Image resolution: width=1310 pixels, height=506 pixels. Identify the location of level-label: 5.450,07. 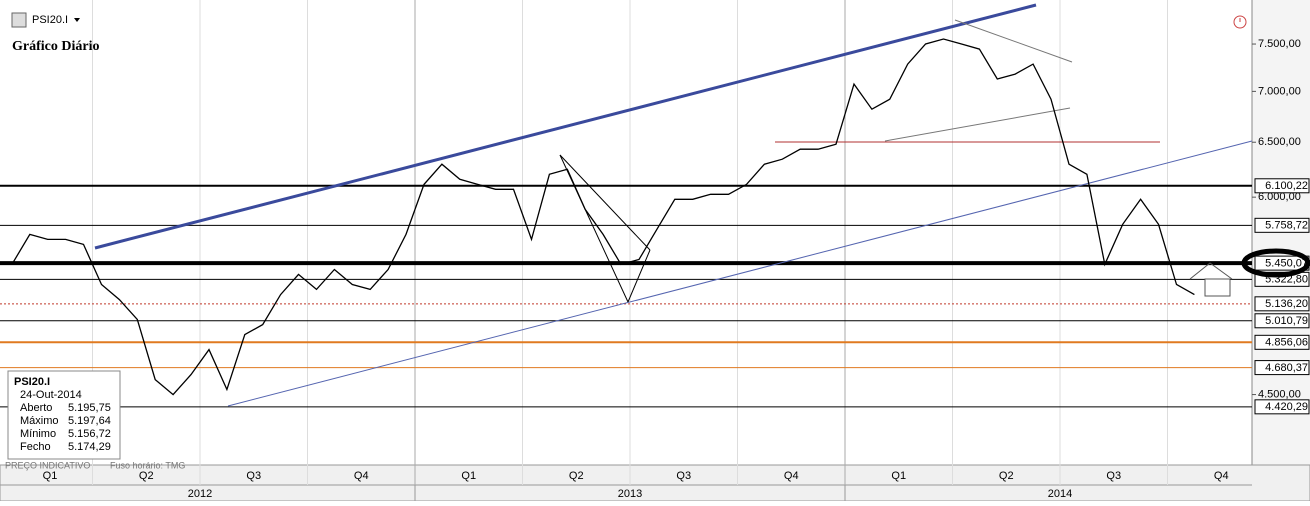
(1286, 264).